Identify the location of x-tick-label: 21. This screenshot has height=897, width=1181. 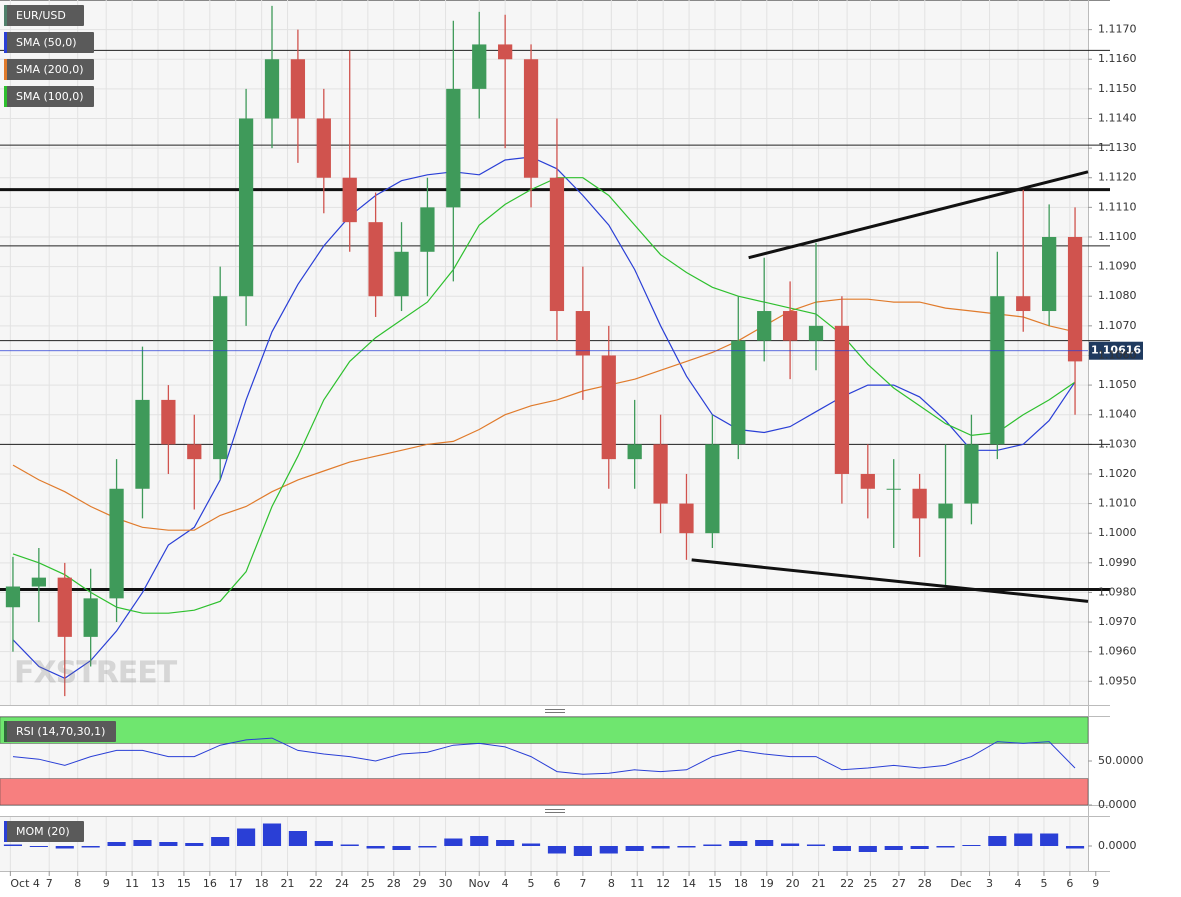
(819, 883).